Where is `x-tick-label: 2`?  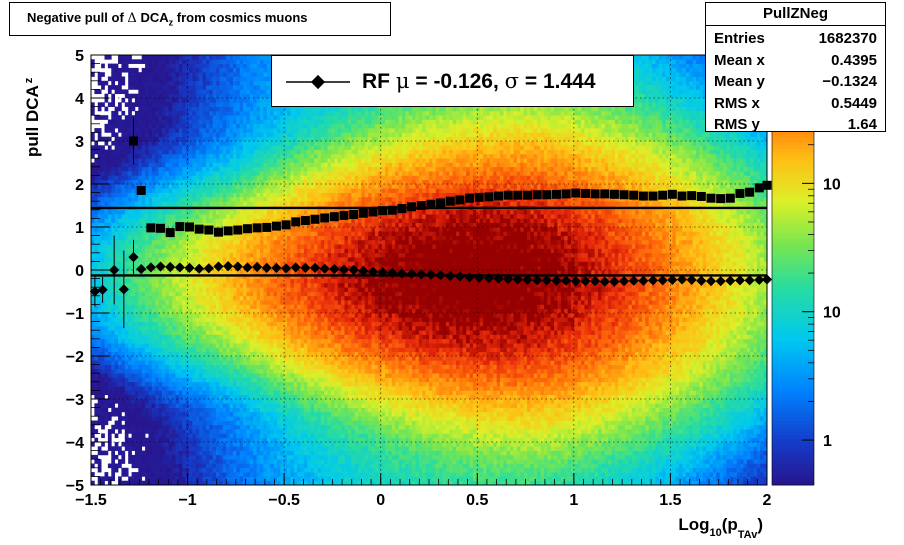 x-tick-label: 2 is located at coordinates (767, 500).